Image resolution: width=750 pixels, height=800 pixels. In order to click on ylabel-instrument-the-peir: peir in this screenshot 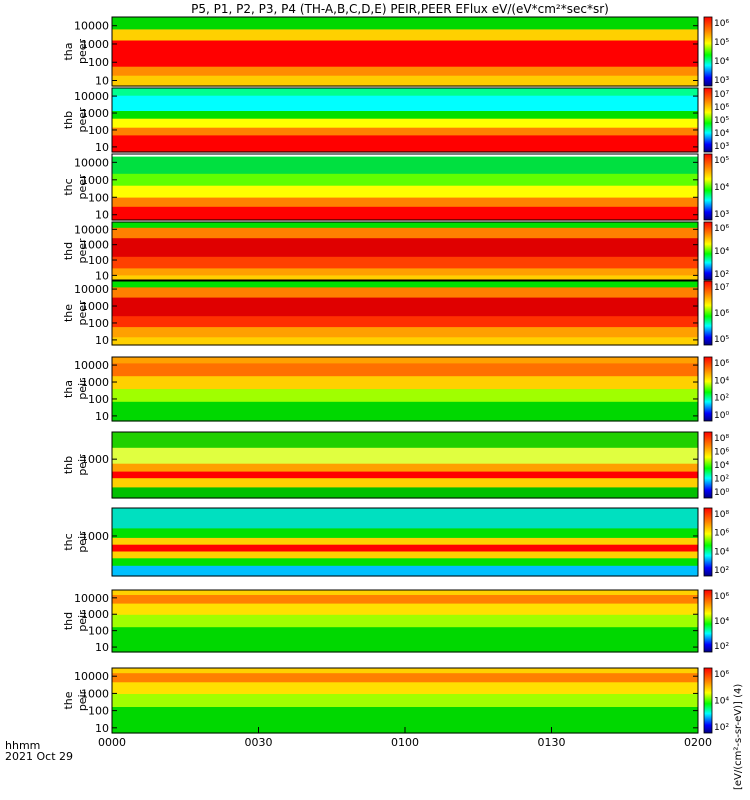, I will do `click(82, 700)`.